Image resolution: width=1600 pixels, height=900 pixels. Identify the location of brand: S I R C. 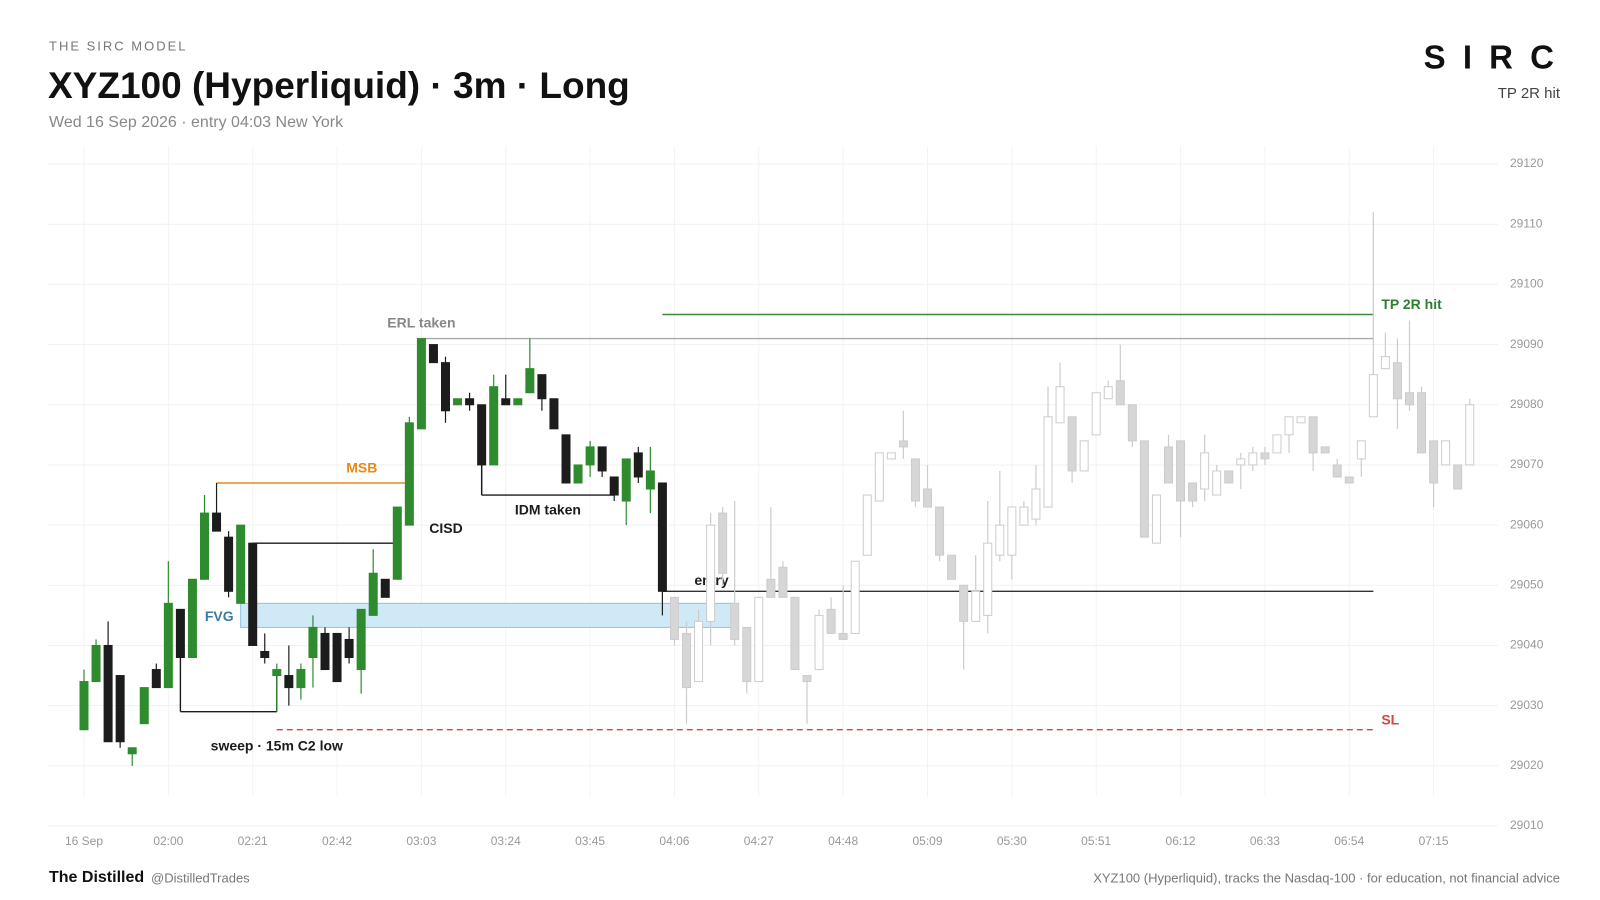
(1491, 57).